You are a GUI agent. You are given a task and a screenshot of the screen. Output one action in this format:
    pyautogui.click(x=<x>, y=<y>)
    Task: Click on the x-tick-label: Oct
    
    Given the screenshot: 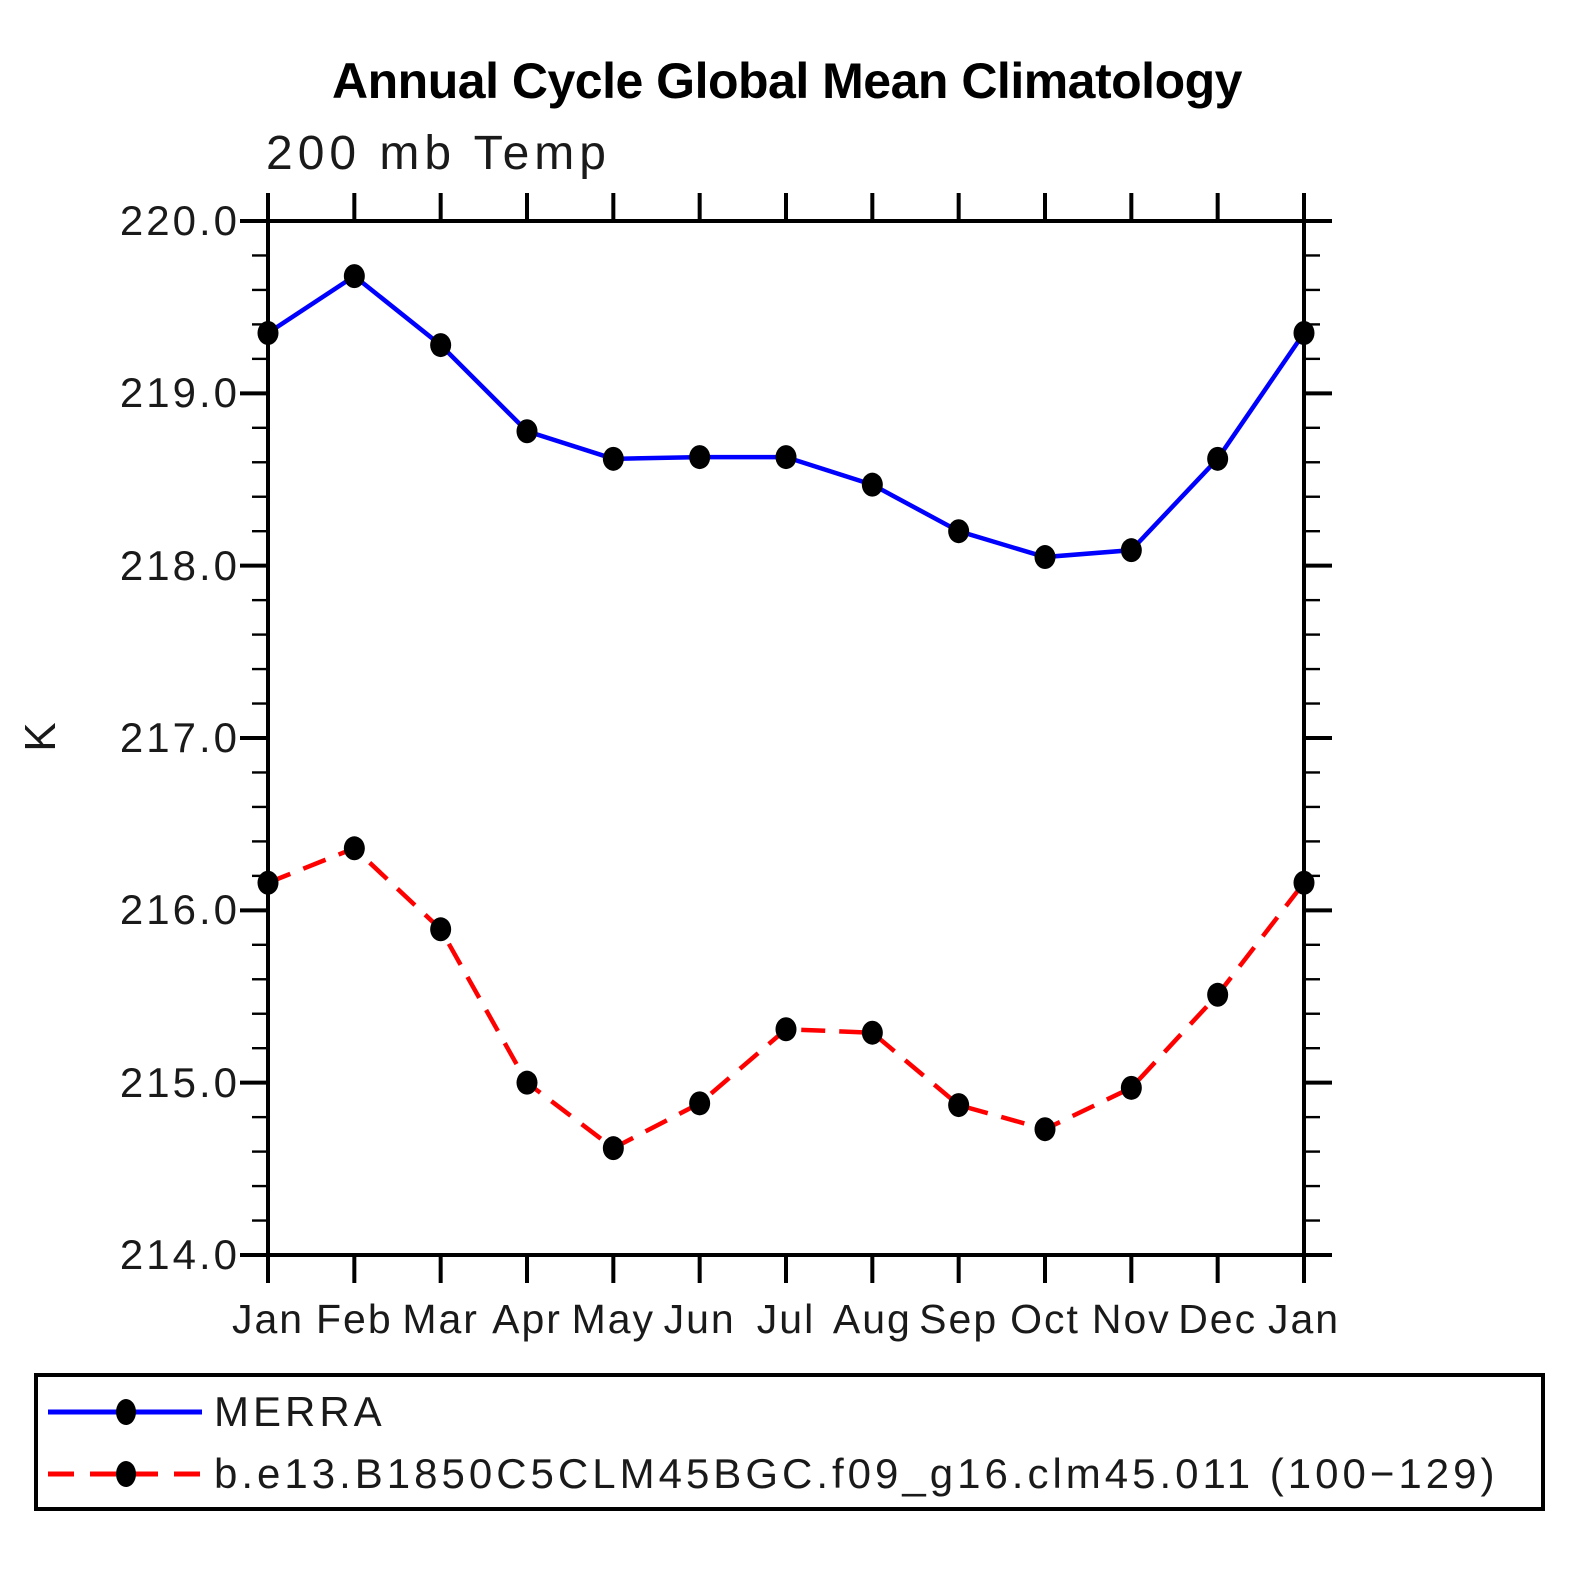 What is the action you would take?
    pyautogui.click(x=1045, y=1319)
    